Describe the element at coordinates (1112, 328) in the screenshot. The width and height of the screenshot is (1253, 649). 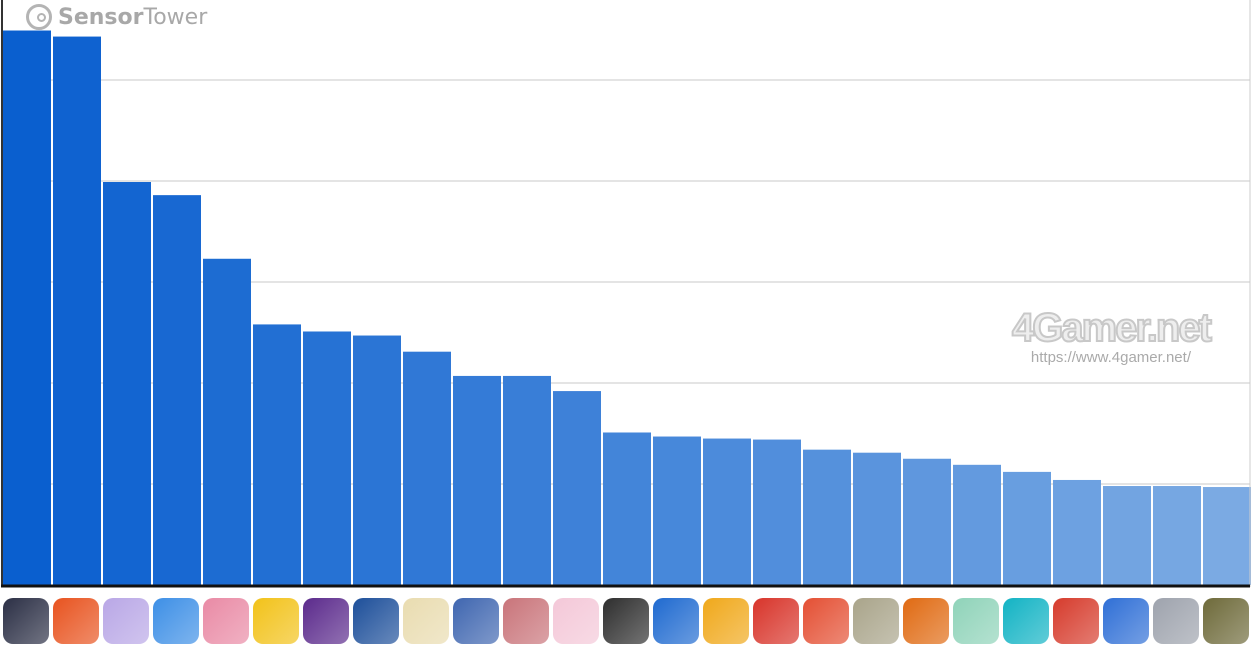
I see `watermark-logo: 4Gamer.net` at that location.